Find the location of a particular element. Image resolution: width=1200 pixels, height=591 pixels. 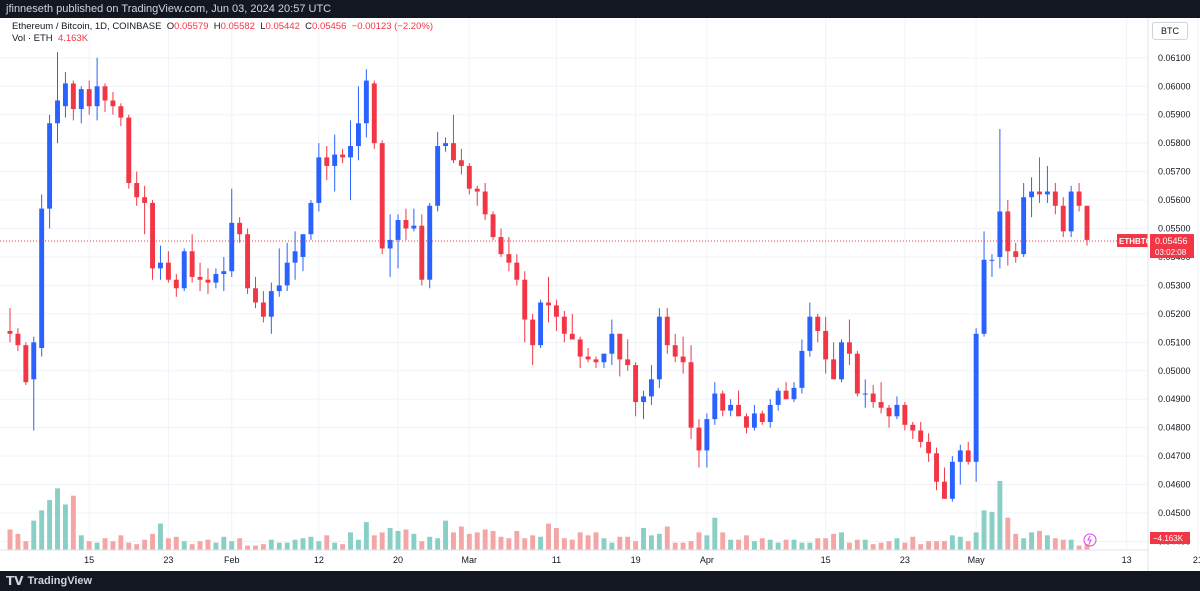

currency-button: BTC is located at coordinates (1170, 31).